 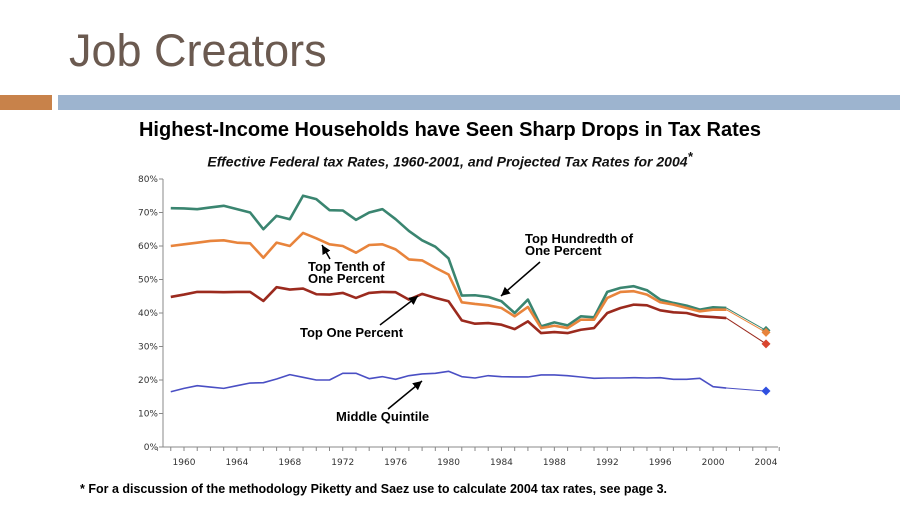 I want to click on x-tick-label: 2004, so click(x=766, y=463).